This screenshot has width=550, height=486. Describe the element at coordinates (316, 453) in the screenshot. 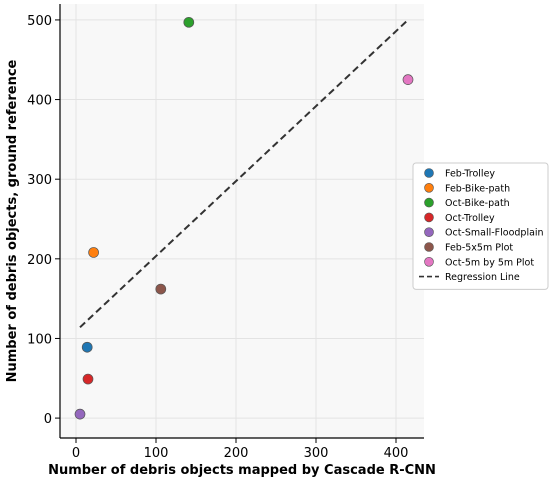

I see `x-tick-label: 300` at that location.